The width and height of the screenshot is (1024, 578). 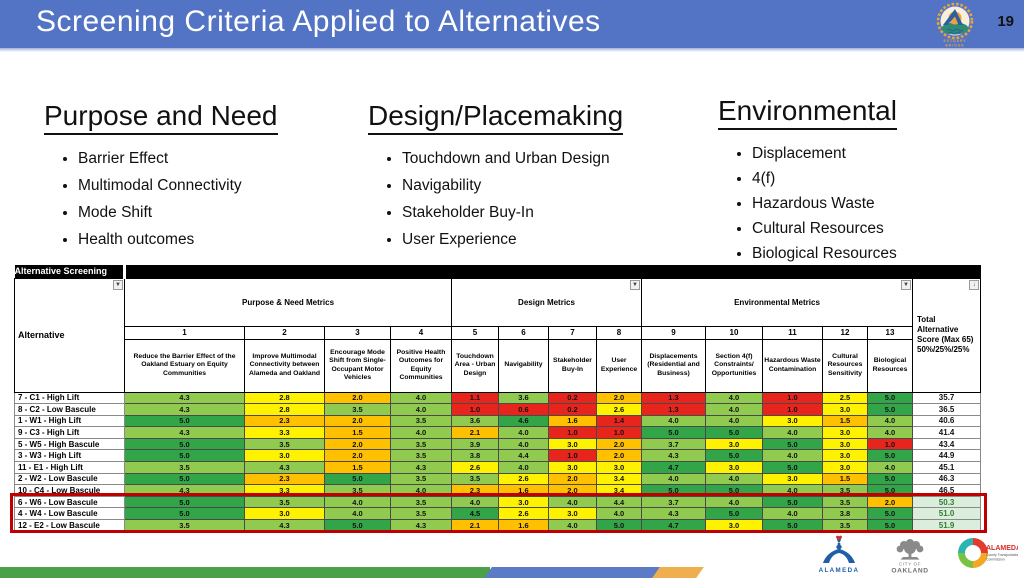 I want to click on total-header-line2: Score (Max 65), so click(x=945, y=339).